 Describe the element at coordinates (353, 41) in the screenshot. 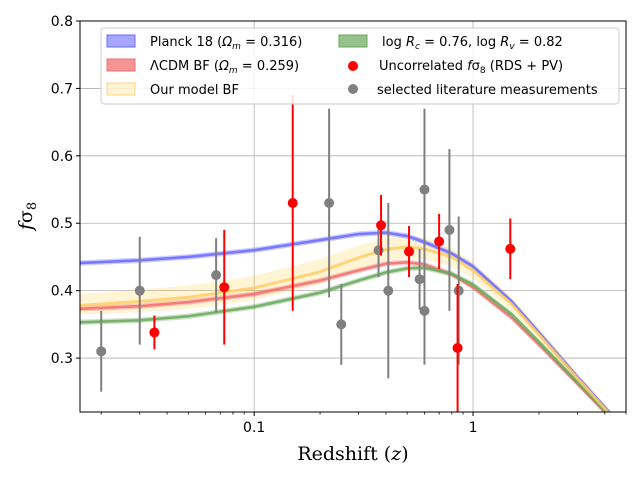

I see `legend-swatch-dgp` at that location.